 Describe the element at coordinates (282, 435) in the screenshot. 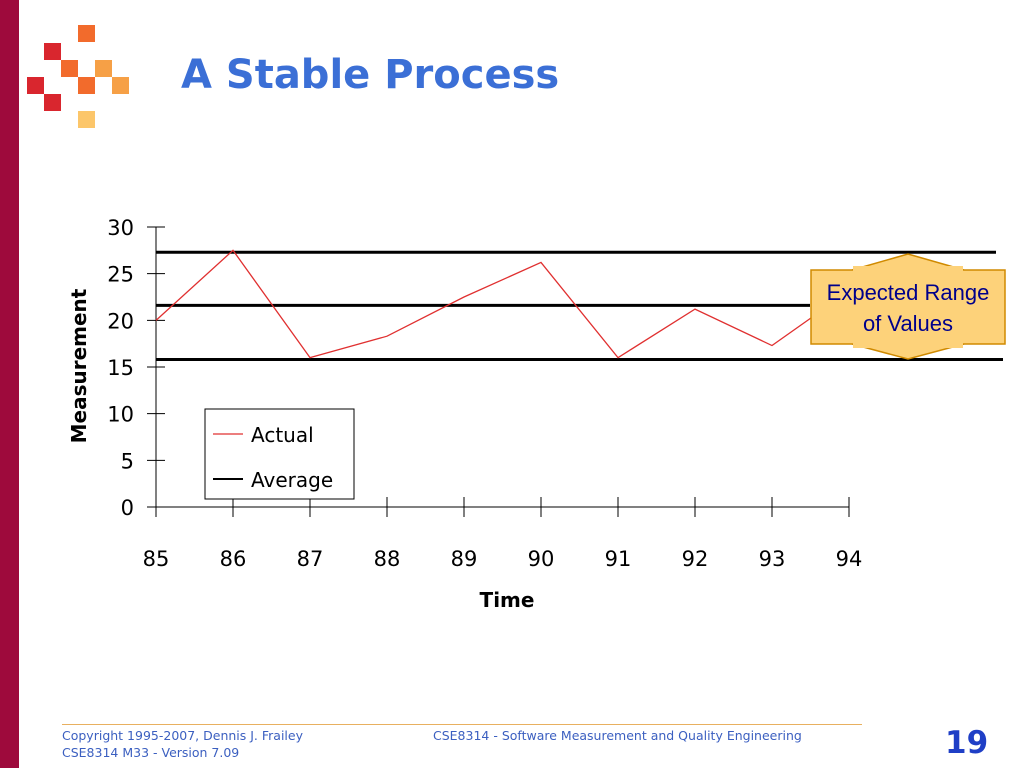

I see `legend-actual-label: Actual` at that location.